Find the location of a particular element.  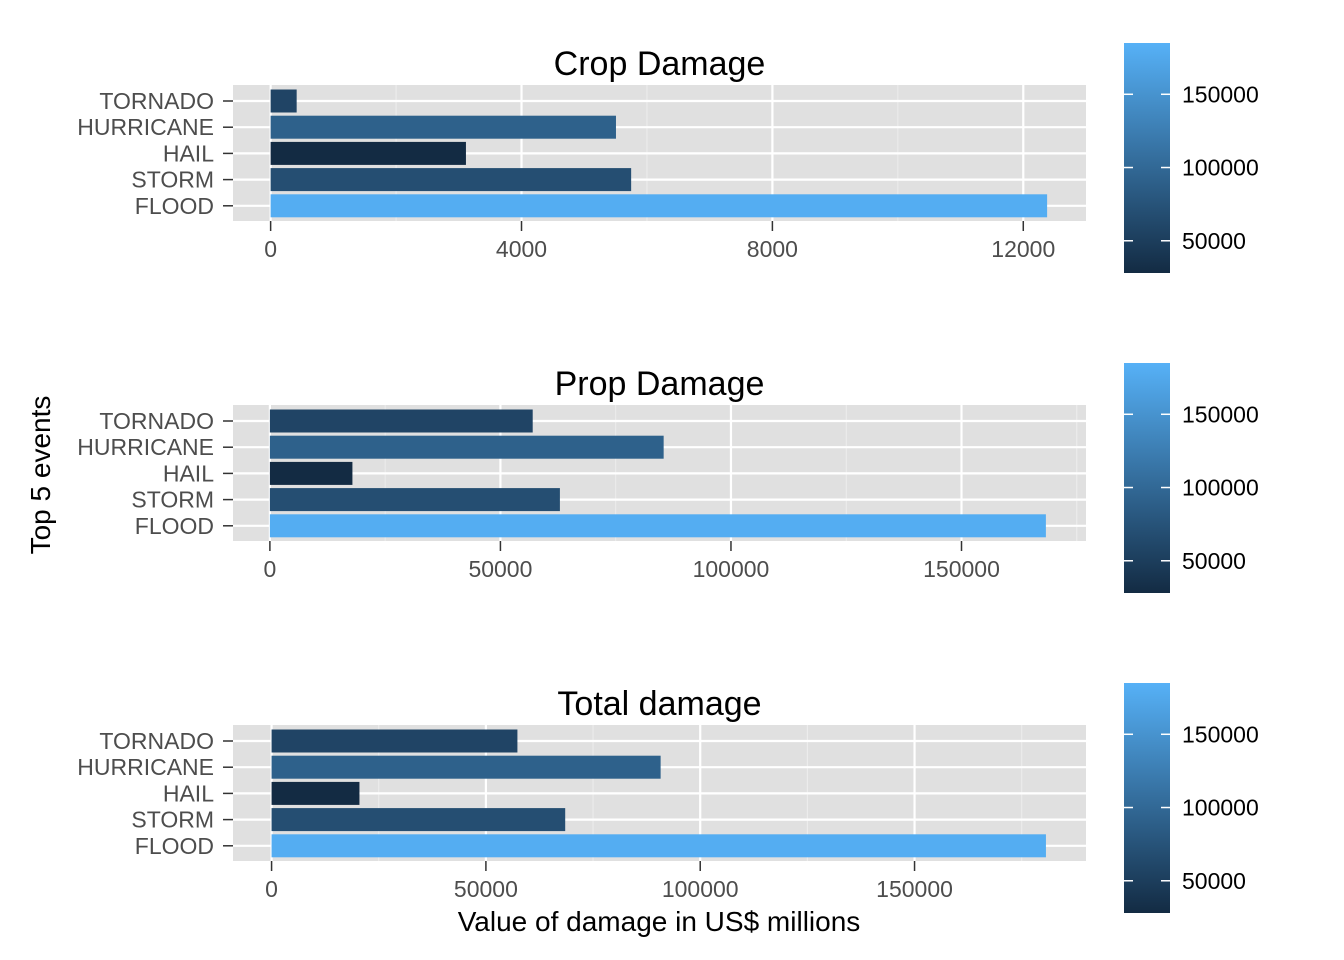

x-tick-label: 4000 is located at coordinates (521, 249).